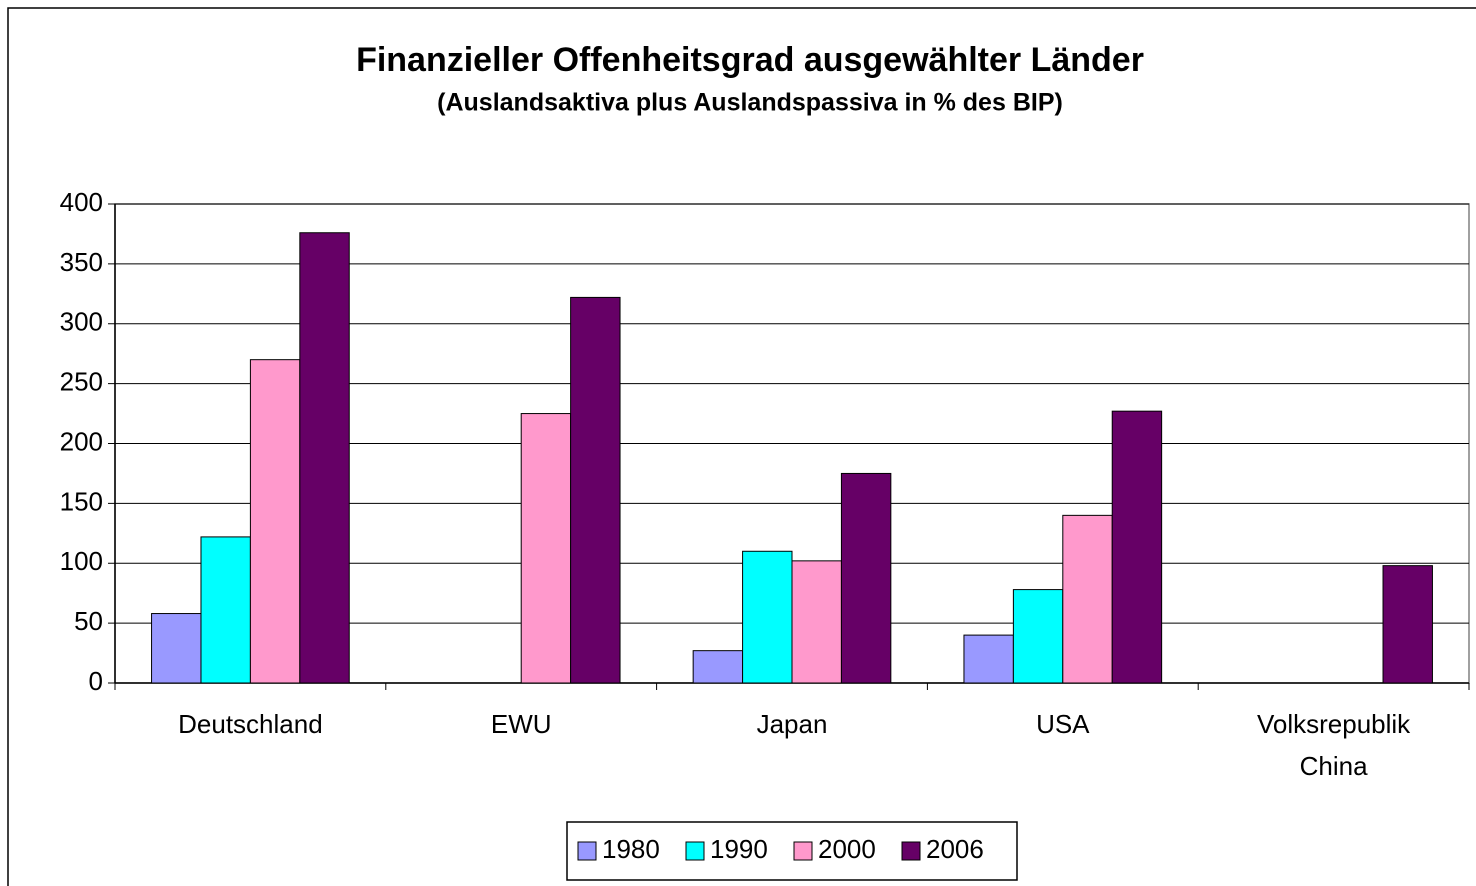  I want to click on y-tick-label: 150, so click(81, 501).